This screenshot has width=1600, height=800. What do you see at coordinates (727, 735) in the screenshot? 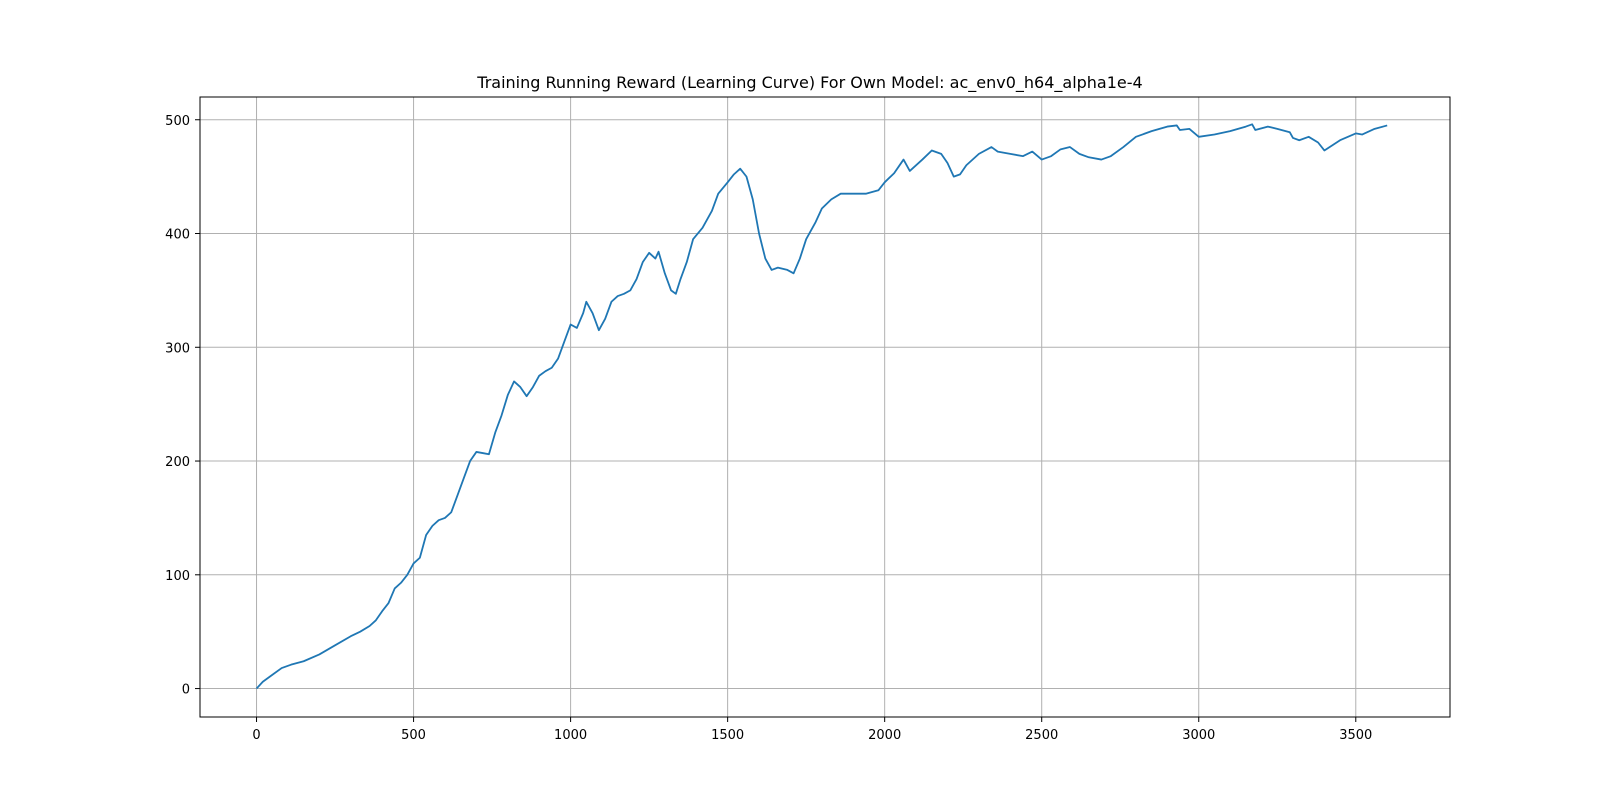
I see `x-tick-label: 1500` at bounding box center [727, 735].